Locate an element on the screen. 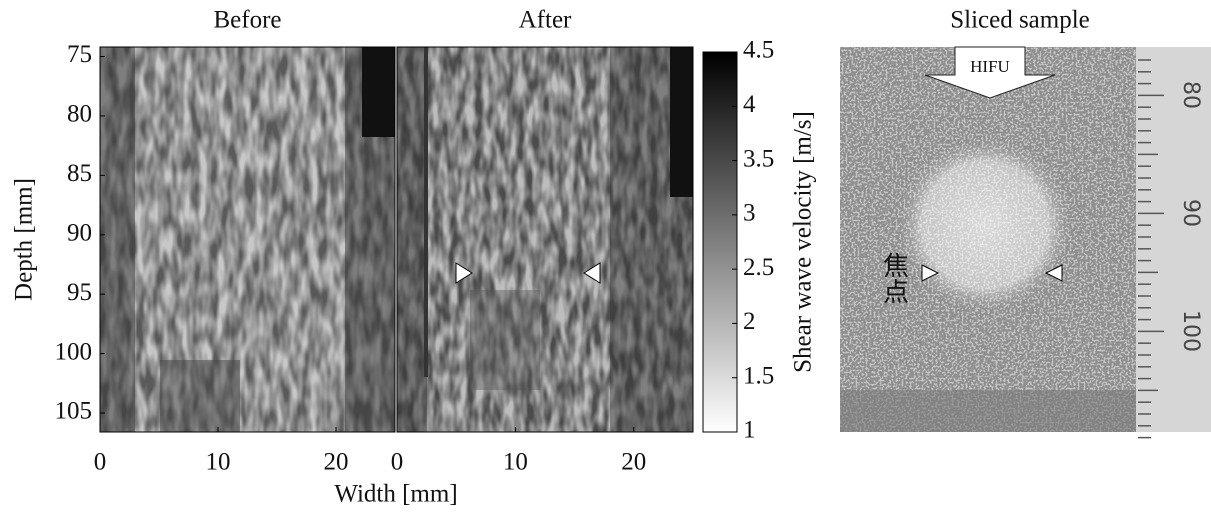 Image resolution: width=1211 pixels, height=513 pixels. y-tick-label: 1 is located at coordinates (749, 430).